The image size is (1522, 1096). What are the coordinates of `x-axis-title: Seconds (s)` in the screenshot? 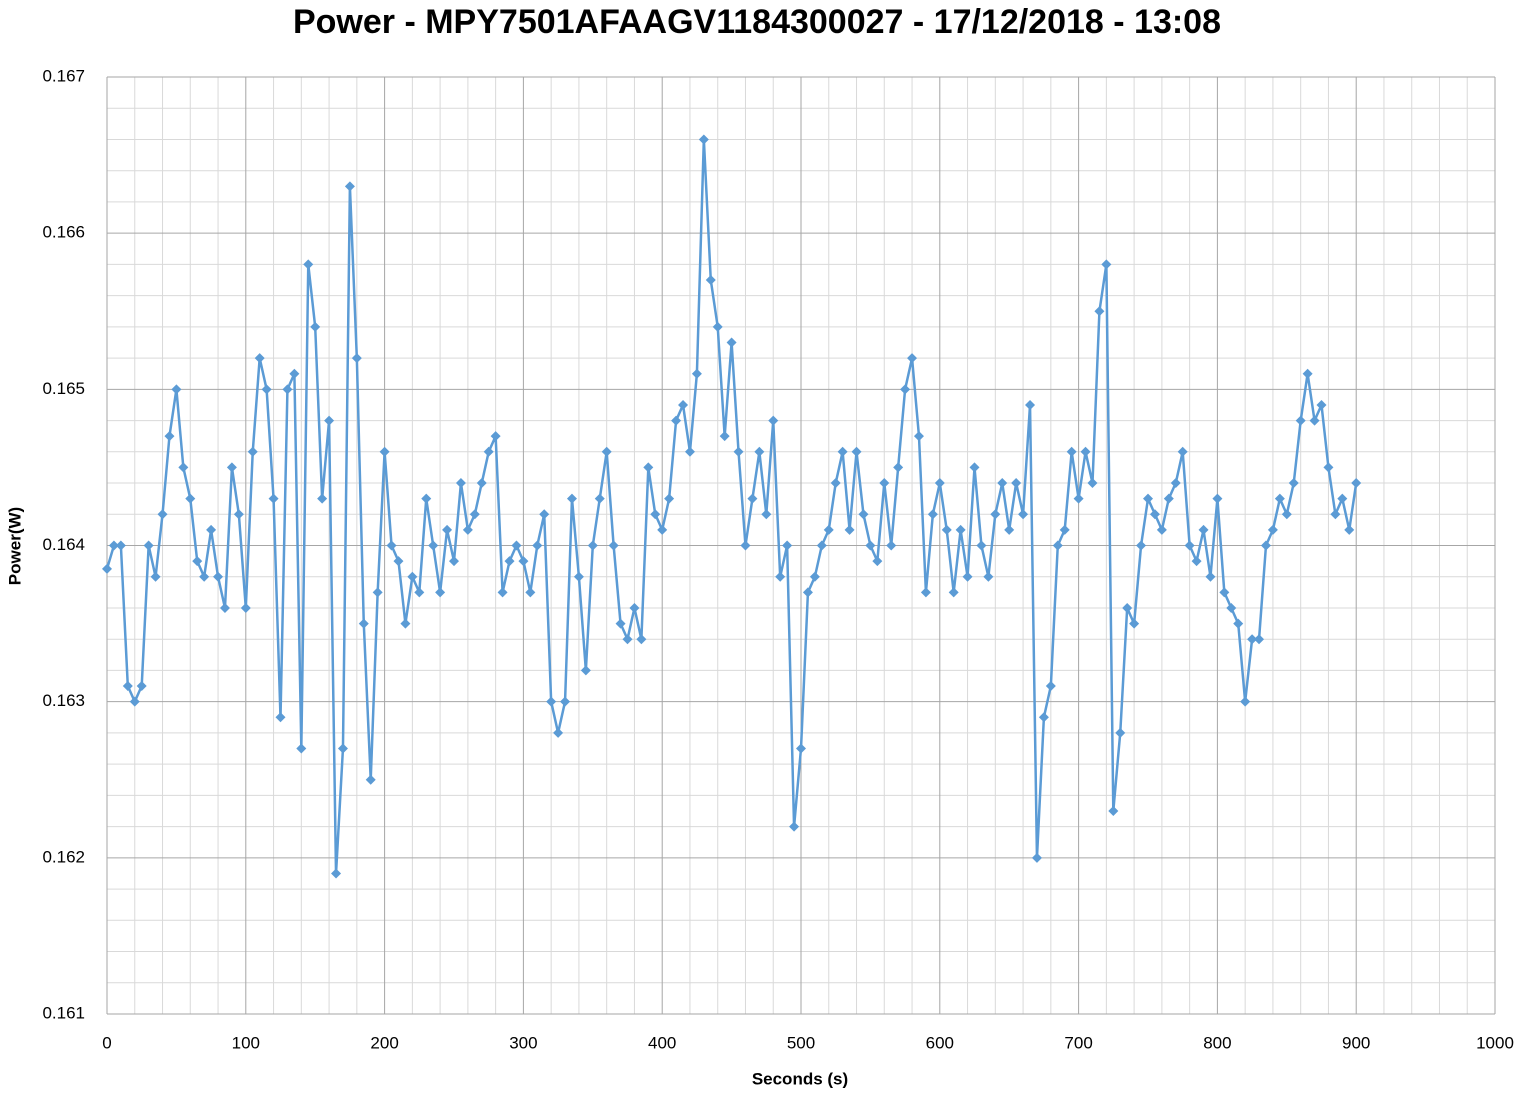 It's located at (800, 1078).